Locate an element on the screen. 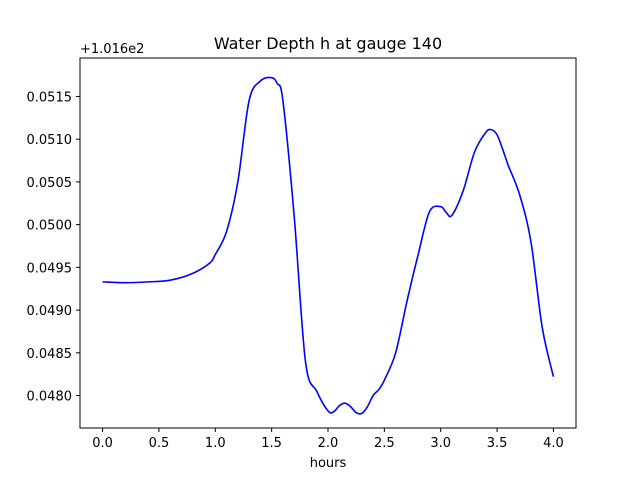 This screenshot has height=480, width=640. x-tick-label: 3.0 is located at coordinates (440, 443).